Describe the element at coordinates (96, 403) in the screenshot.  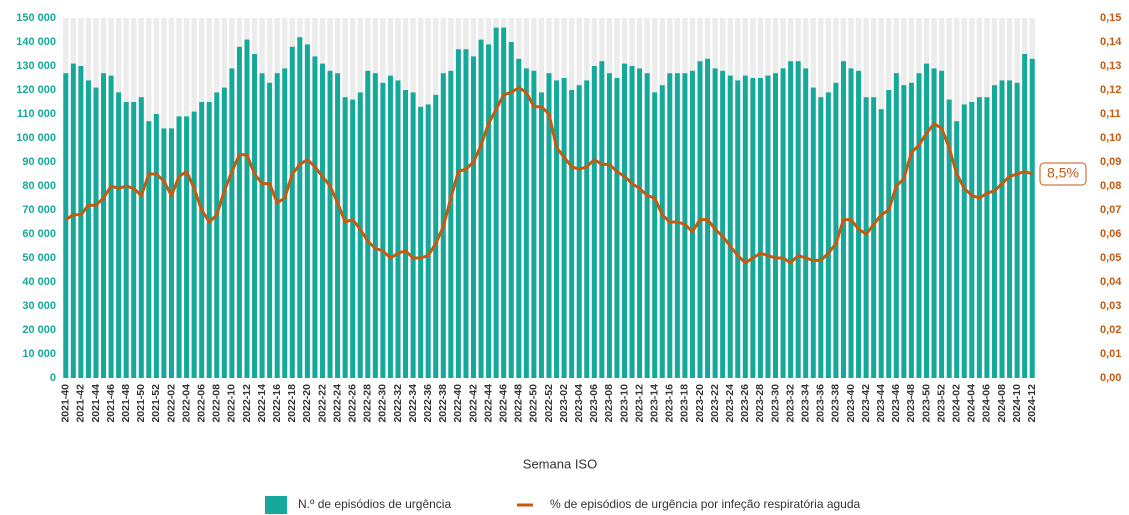
I see `x-tick-label: 2021-44` at that location.